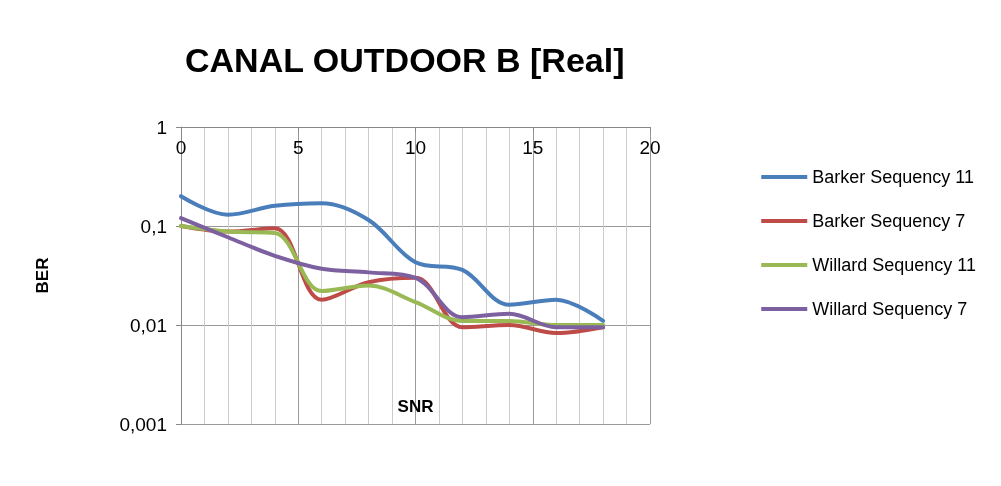 The image size is (1001, 486). What do you see at coordinates (161, 127) in the screenshot?
I see `y-tick-label: 1` at bounding box center [161, 127].